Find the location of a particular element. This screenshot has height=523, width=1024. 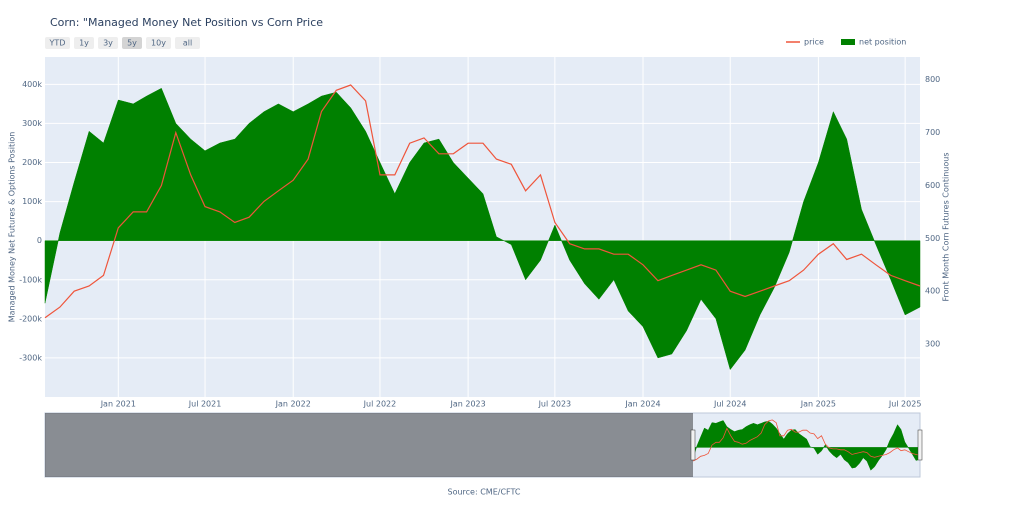

y2-tick-label: 700 is located at coordinates (932, 132).